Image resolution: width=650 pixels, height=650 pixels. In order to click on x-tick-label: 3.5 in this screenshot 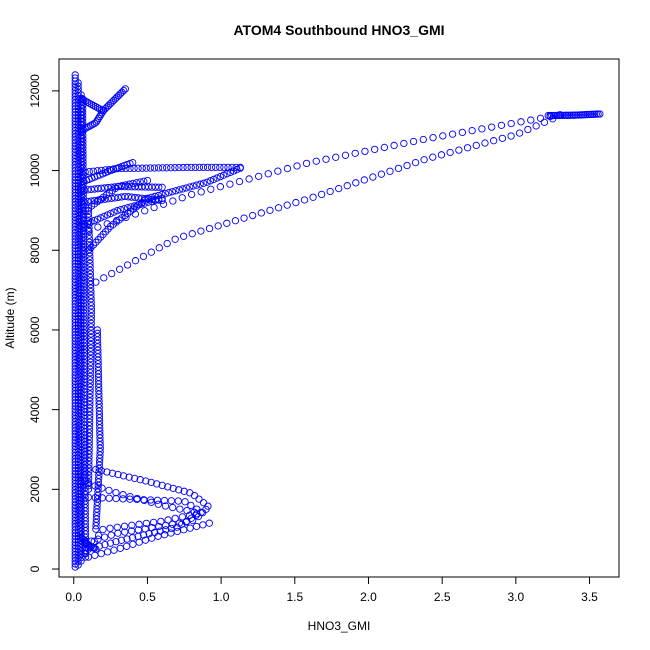, I will do `click(589, 597)`.